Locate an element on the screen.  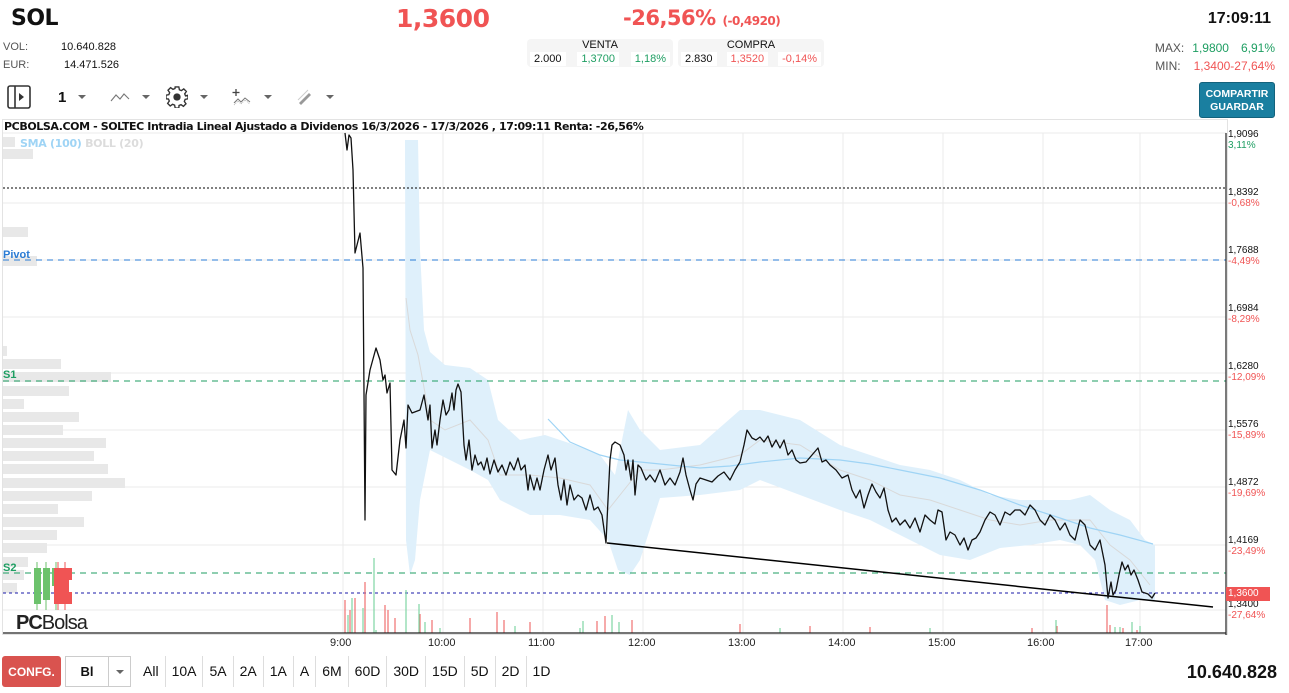
range-15d: 15D is located at coordinates (444, 671).